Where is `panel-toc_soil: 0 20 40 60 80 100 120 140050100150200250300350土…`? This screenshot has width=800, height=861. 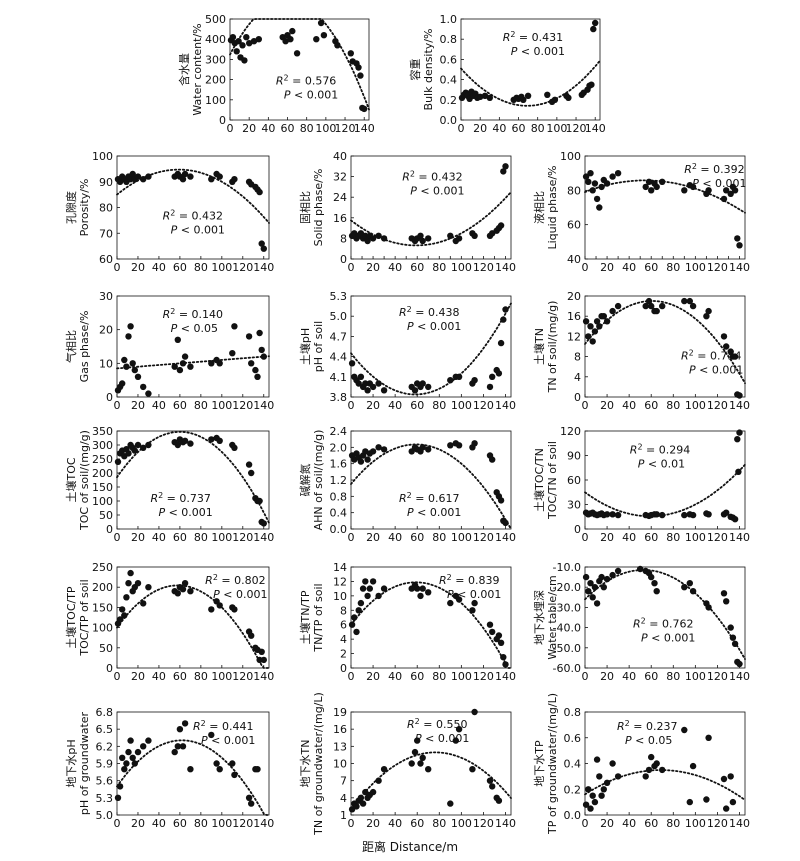
panel-toc_soil: 0 20 40 60 80 100 120 140050100150200250300350土… is located at coordinates (169, 484).